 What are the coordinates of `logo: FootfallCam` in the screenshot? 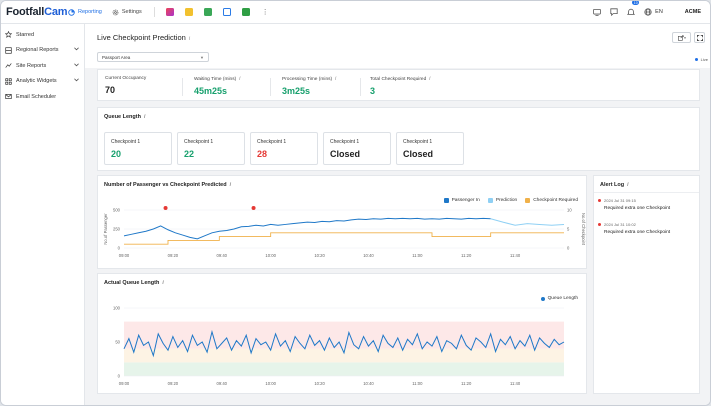 It's located at (37, 12).